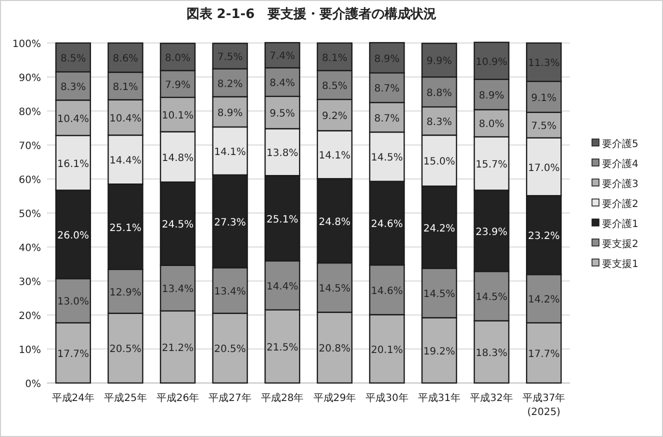  I want to click on data-label: 19.2%, so click(439, 352).